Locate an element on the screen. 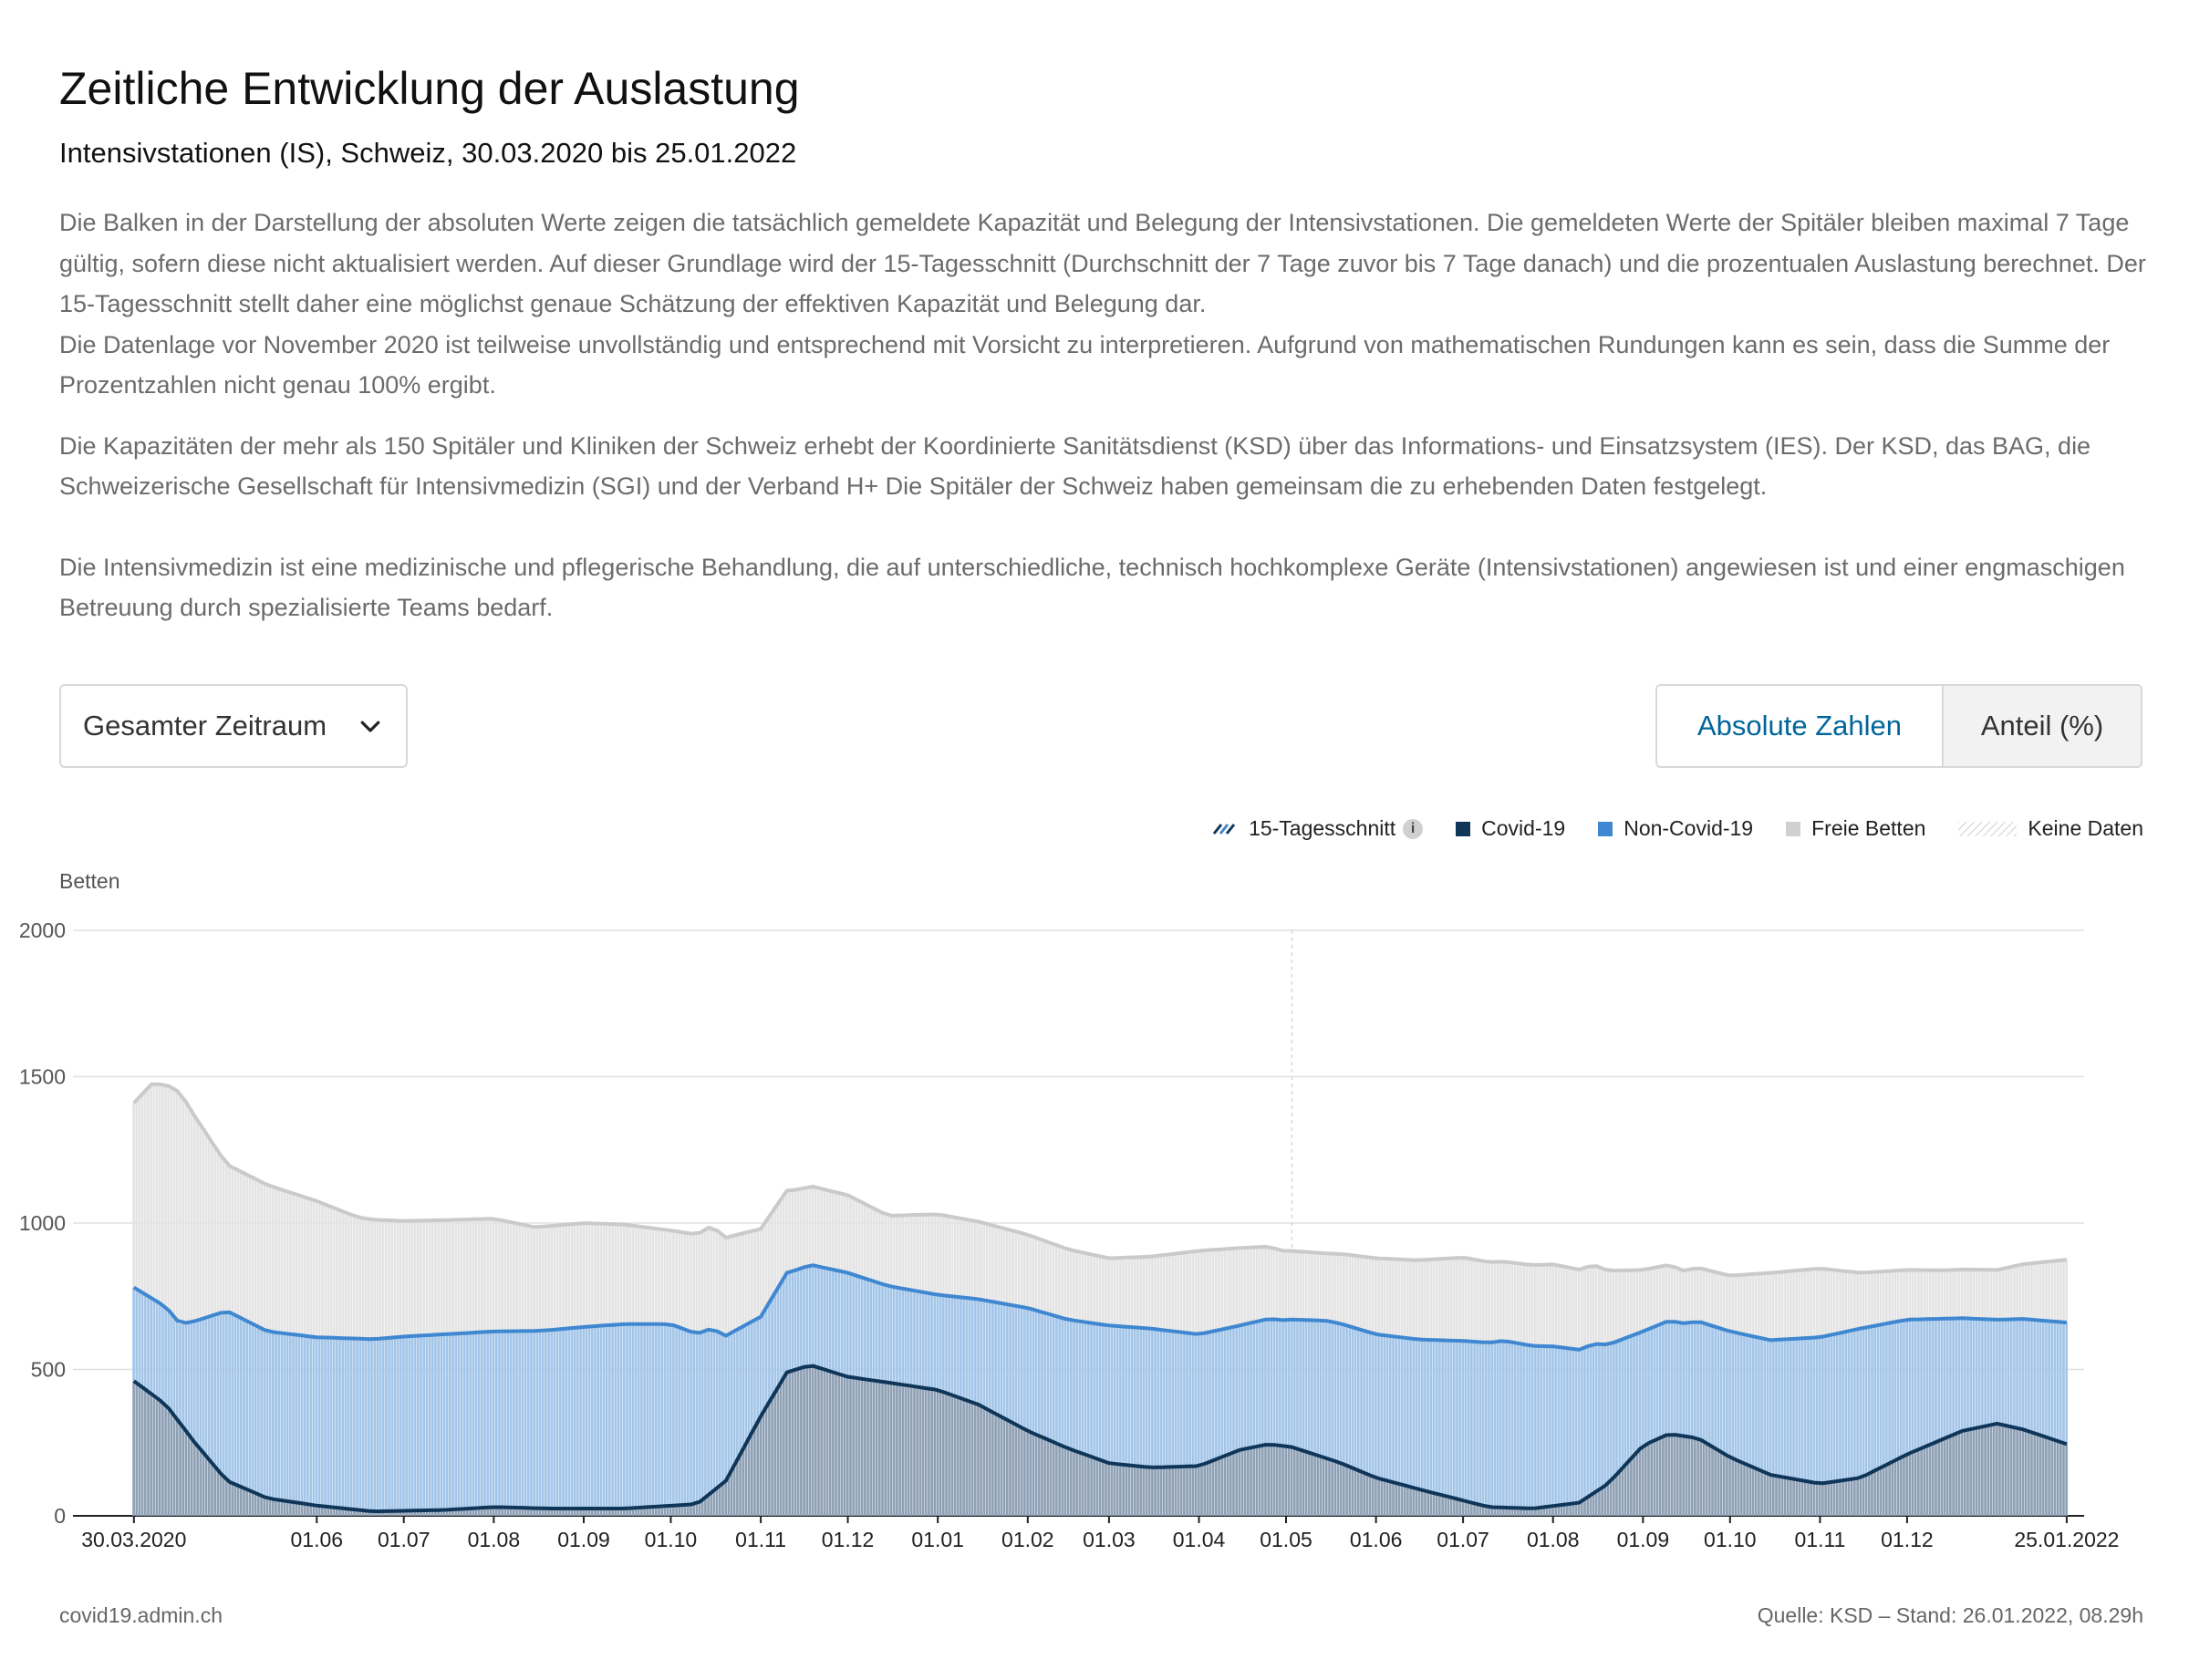 This screenshot has width=2189, height=1680. legend-item-noncovid: Non-Covid-19 is located at coordinates (1675, 829).